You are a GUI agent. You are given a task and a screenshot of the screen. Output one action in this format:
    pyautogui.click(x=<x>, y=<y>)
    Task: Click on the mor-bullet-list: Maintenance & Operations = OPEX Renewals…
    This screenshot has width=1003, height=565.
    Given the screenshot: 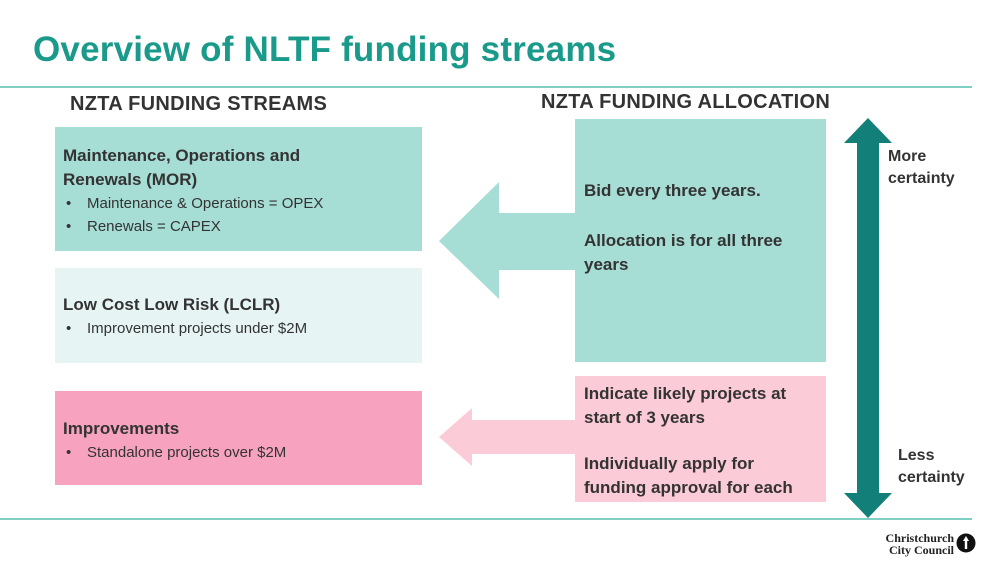 What is the action you would take?
    pyautogui.click(x=238, y=215)
    